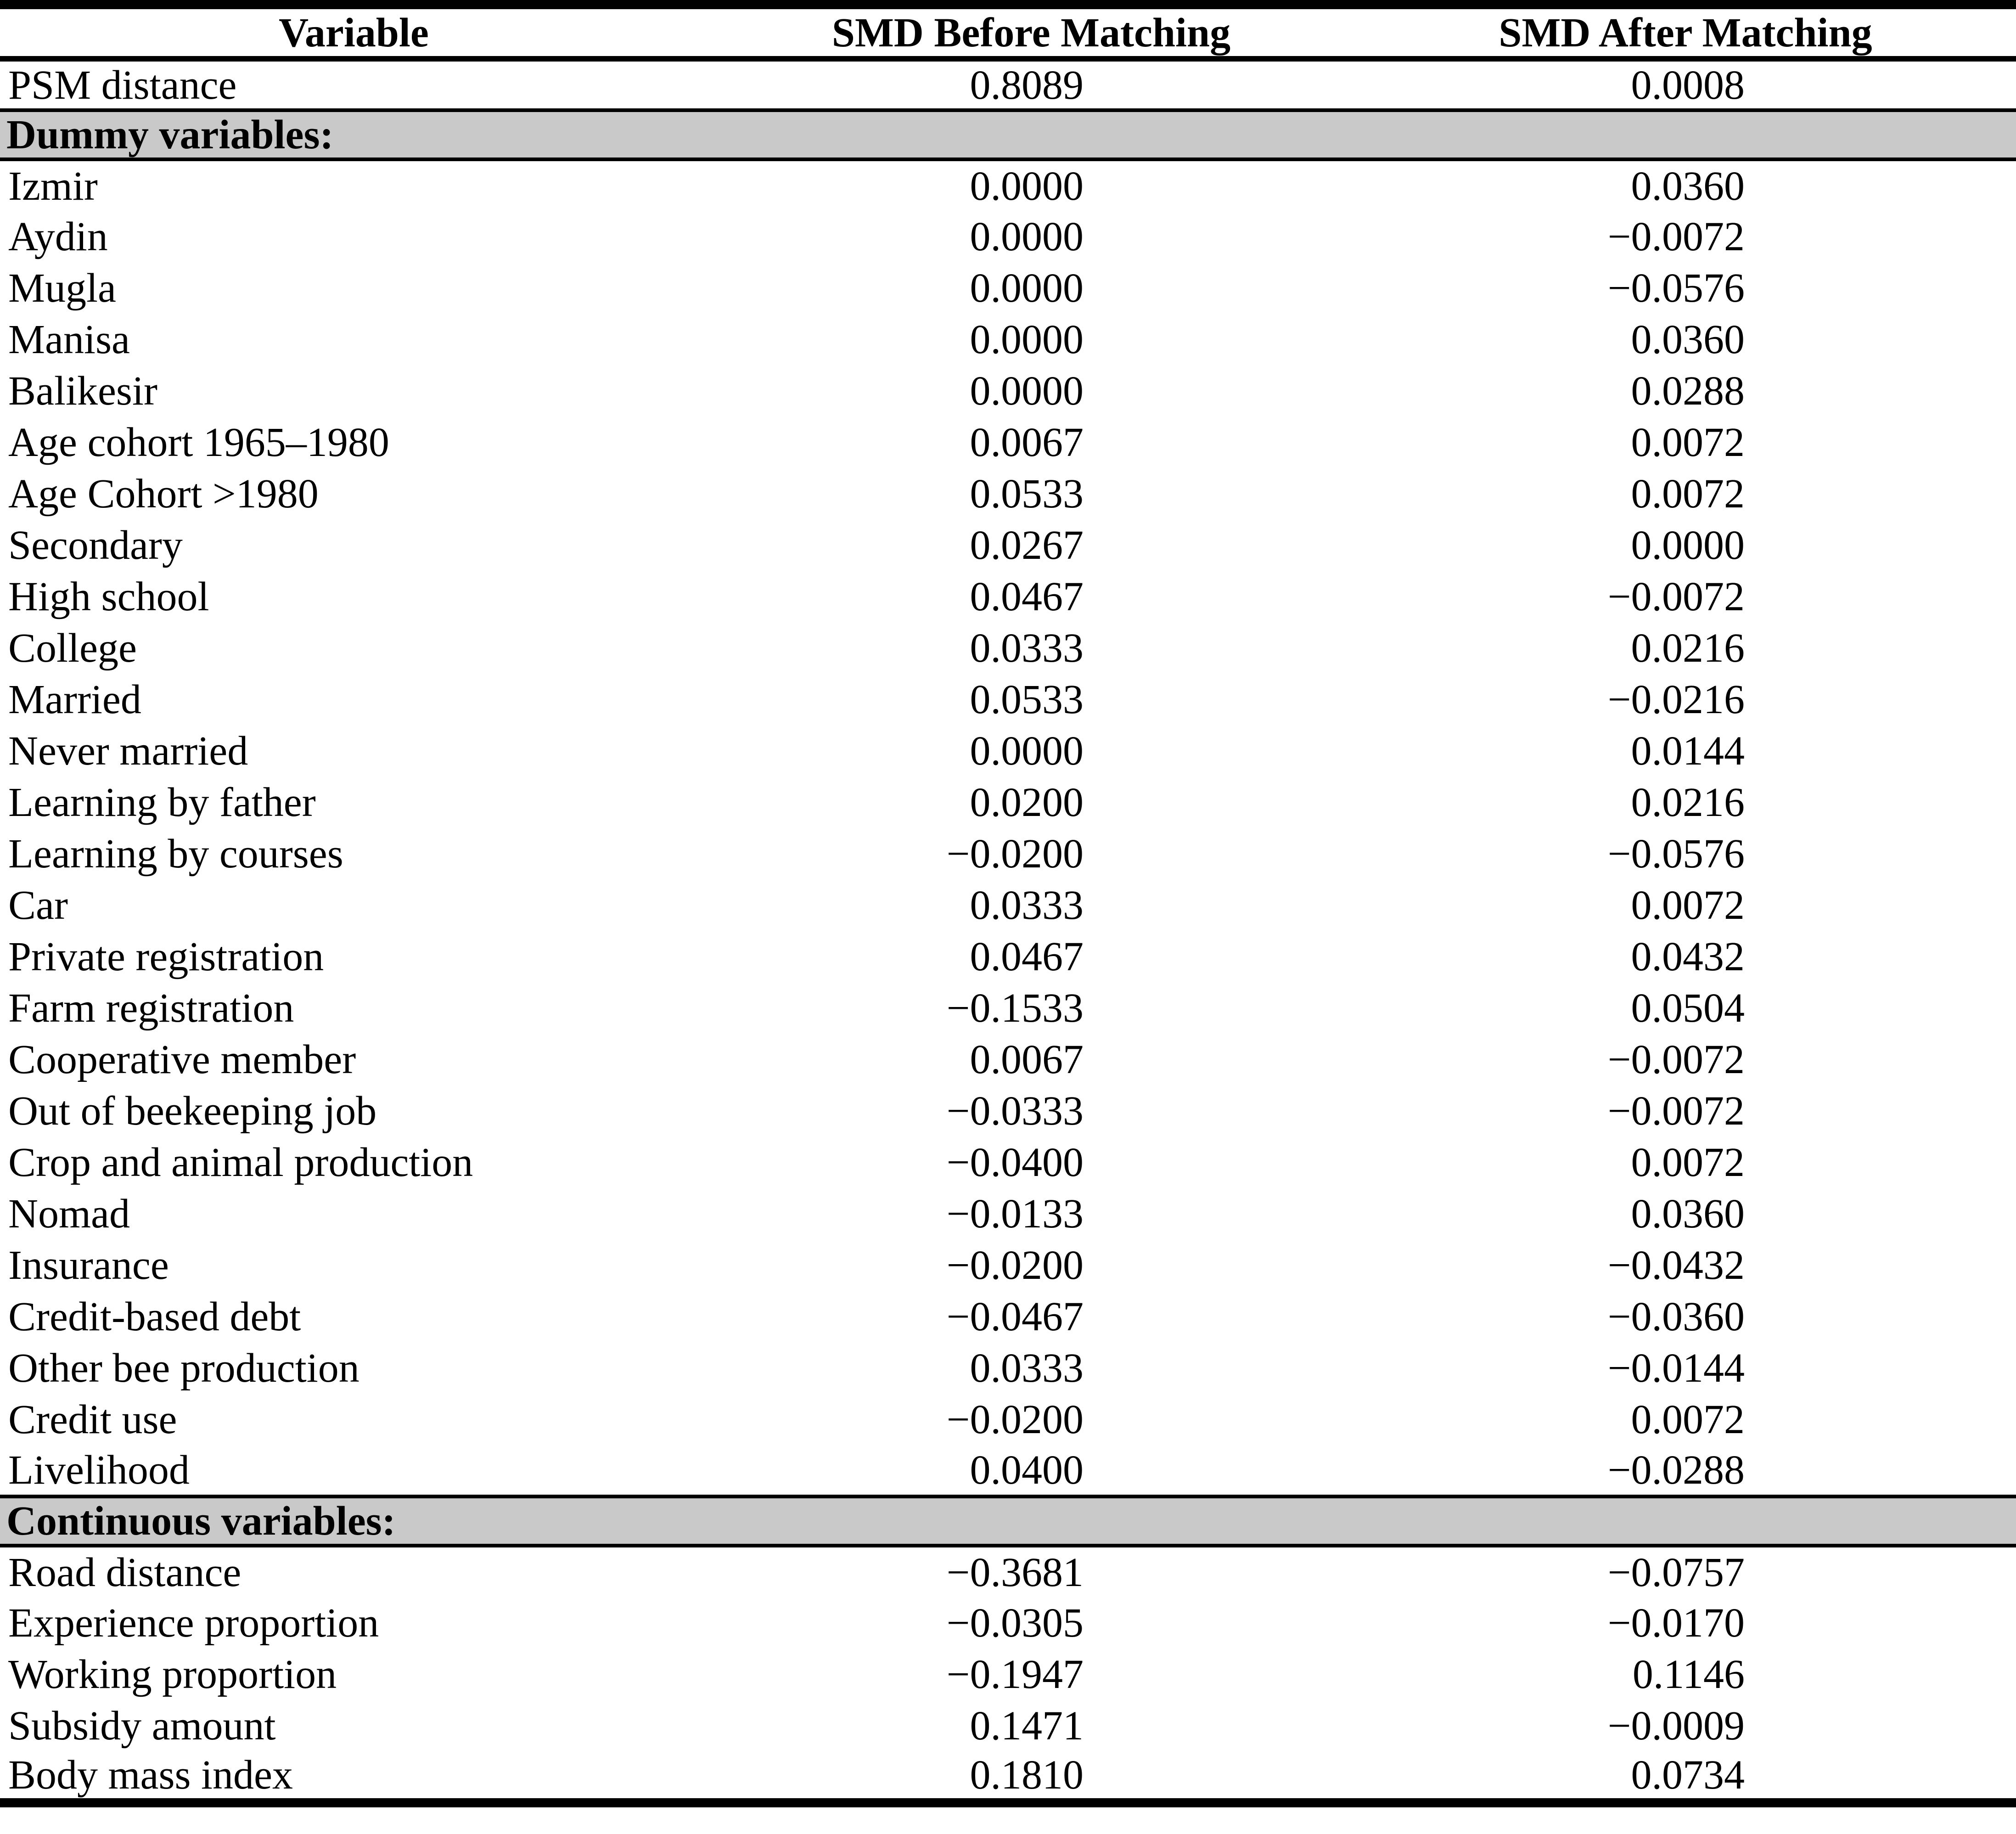 The height and width of the screenshot is (1834, 2016). Describe the element at coordinates (1015, 1008) in the screenshot. I see `smd-before-value-cell: −0.1533` at that location.